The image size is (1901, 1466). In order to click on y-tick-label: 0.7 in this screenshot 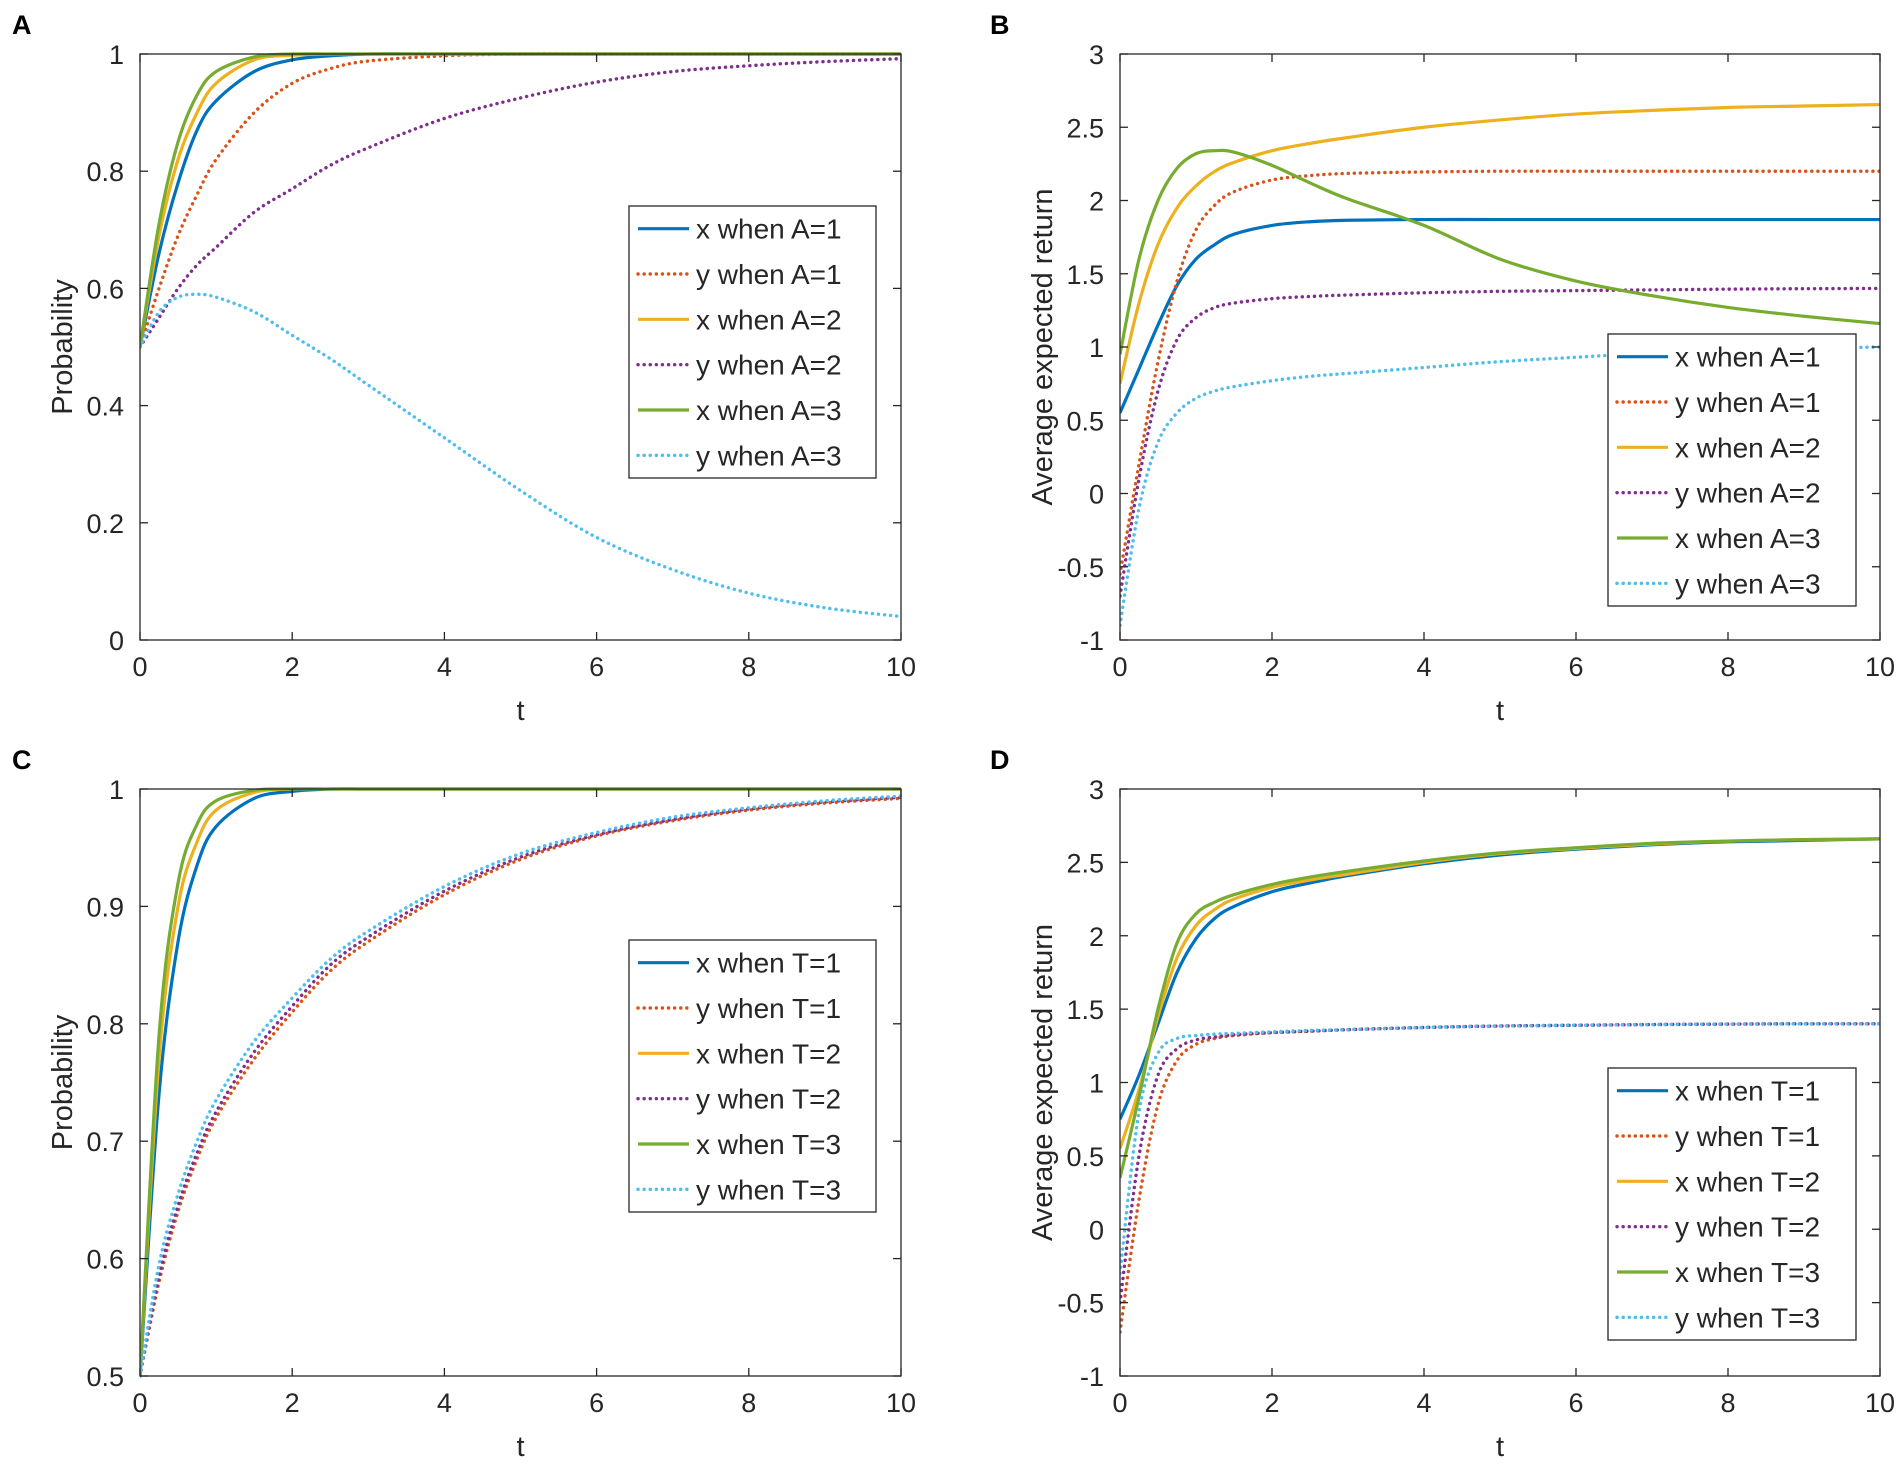, I will do `click(105, 1142)`.